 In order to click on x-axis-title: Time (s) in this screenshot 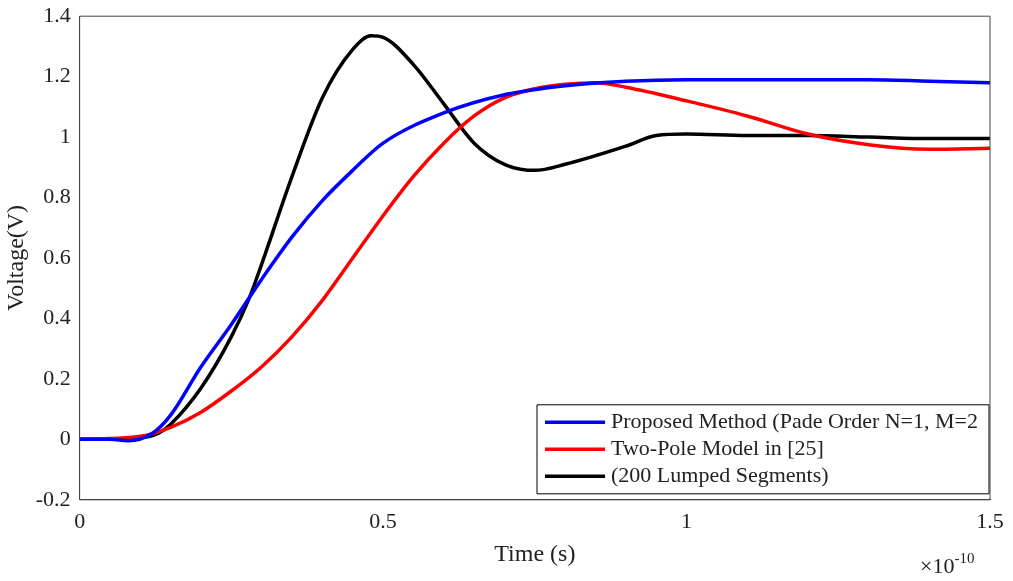, I will do `click(535, 552)`.